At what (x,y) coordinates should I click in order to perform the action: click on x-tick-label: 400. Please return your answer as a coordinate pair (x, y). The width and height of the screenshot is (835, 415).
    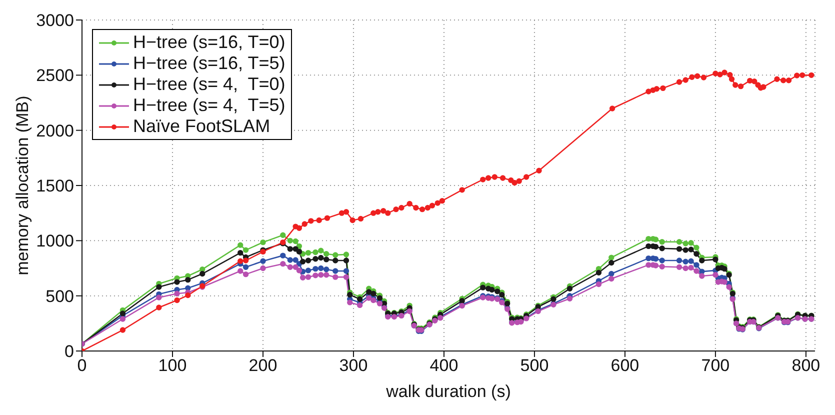
    Looking at the image, I should click on (444, 366).